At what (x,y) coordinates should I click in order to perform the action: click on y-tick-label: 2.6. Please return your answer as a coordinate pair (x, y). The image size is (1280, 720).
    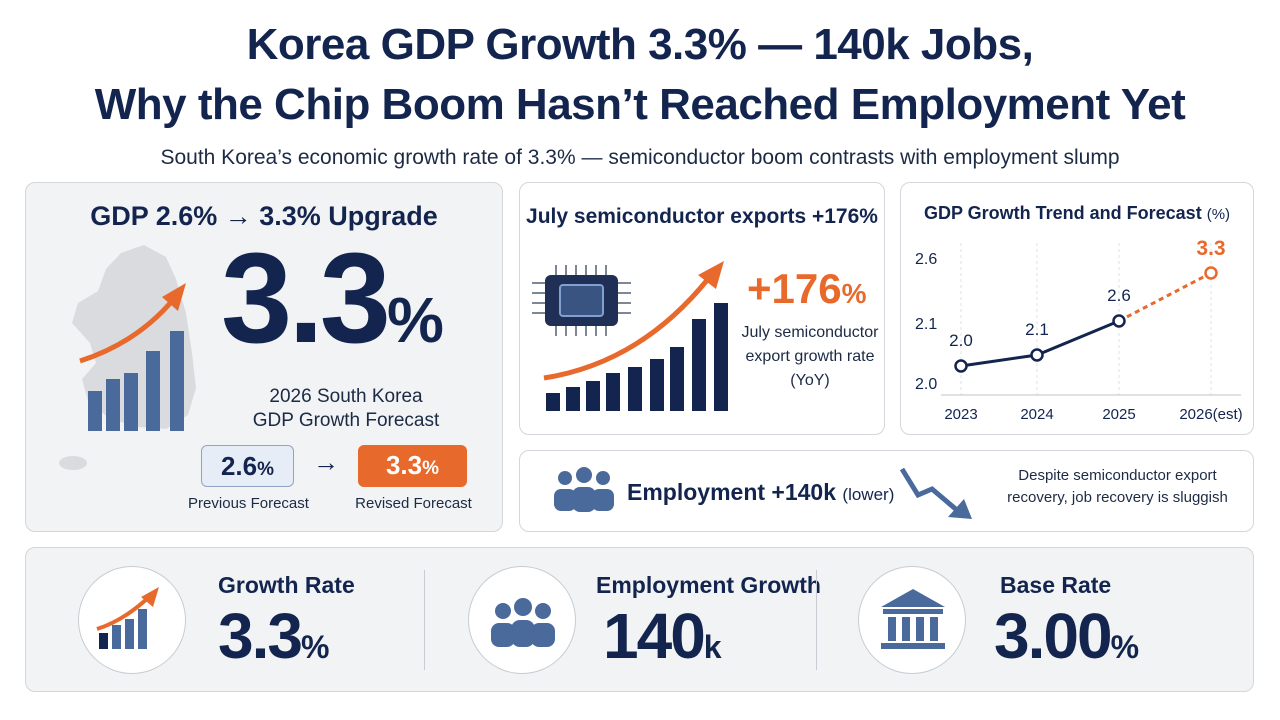
    Looking at the image, I should click on (926, 259).